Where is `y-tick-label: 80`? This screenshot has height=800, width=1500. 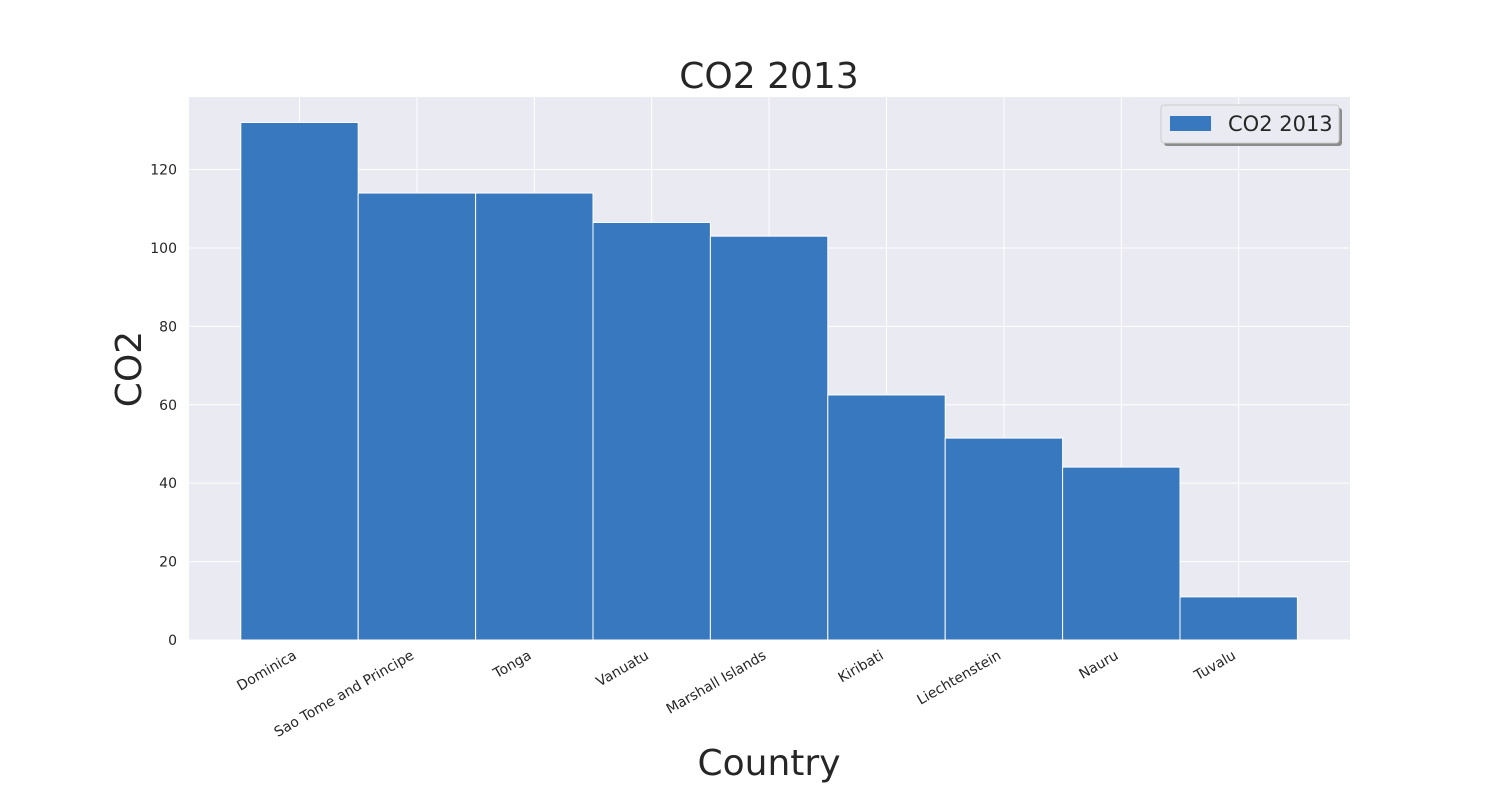 y-tick-label: 80 is located at coordinates (168, 327).